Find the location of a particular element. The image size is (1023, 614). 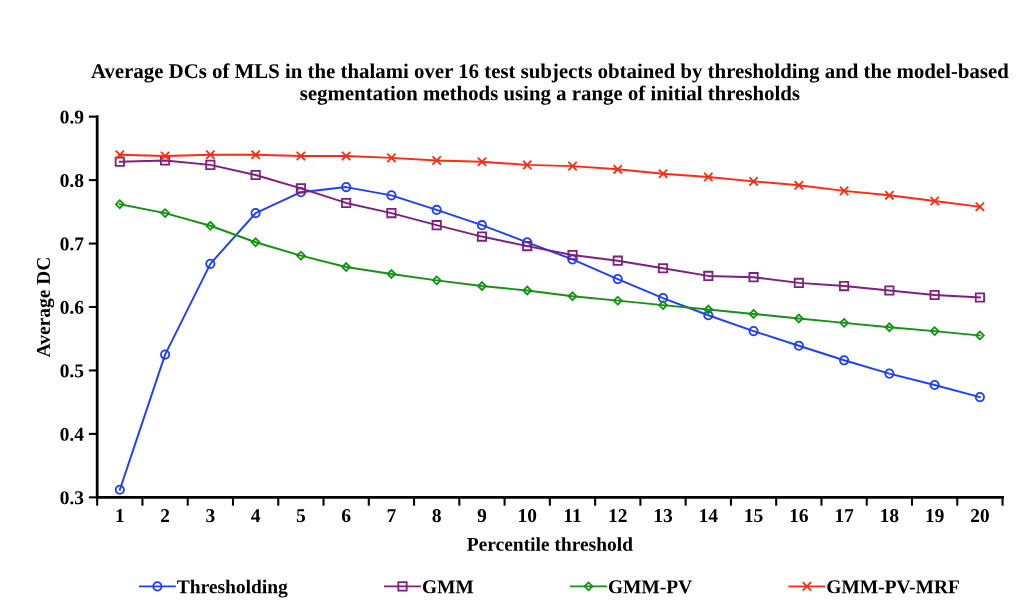

legend-label: GMM is located at coordinates (448, 587).